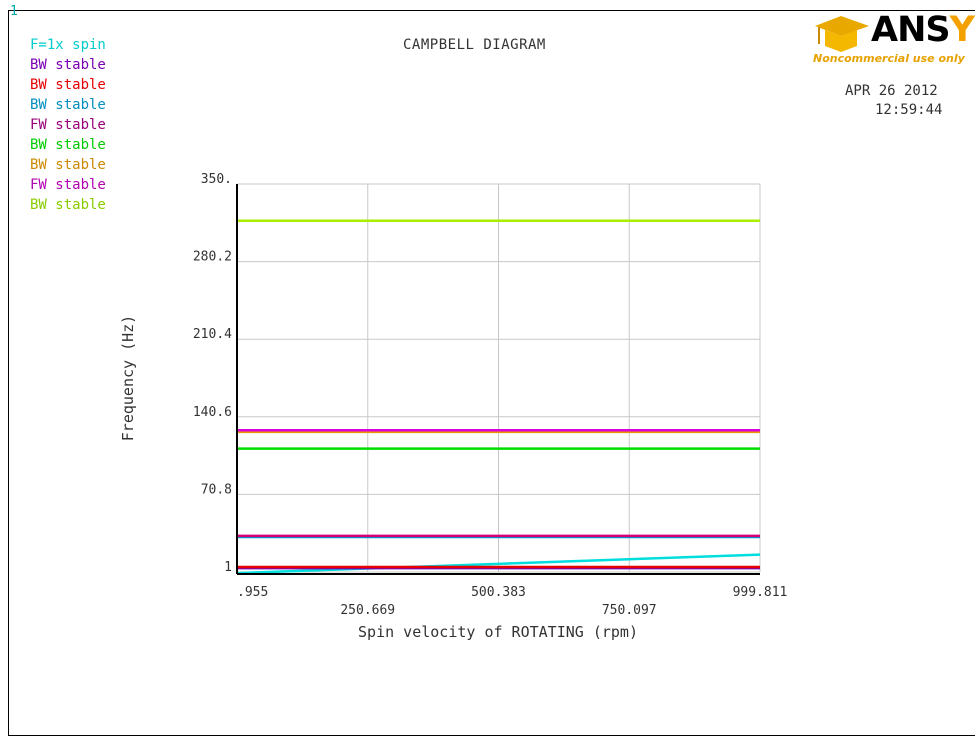 This screenshot has width=975, height=737. Describe the element at coordinates (889, 58) in the screenshot. I see `noncommercial-note: Noncommercial use only` at that location.